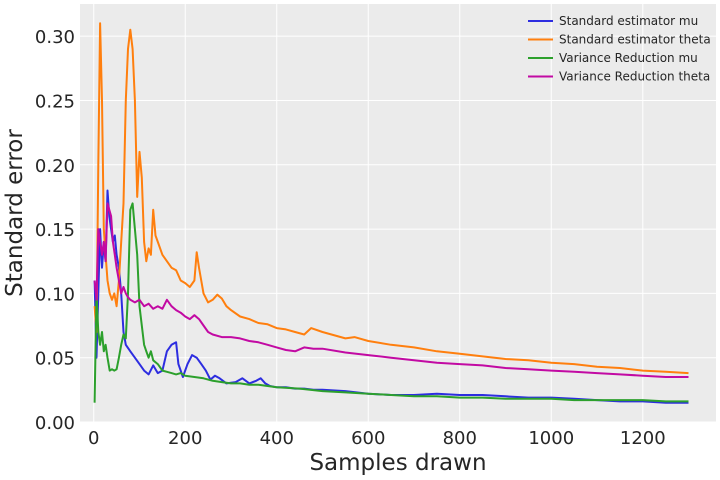  What do you see at coordinates (55, 37) in the screenshot?
I see `y-tick-label: 0.30` at bounding box center [55, 37].